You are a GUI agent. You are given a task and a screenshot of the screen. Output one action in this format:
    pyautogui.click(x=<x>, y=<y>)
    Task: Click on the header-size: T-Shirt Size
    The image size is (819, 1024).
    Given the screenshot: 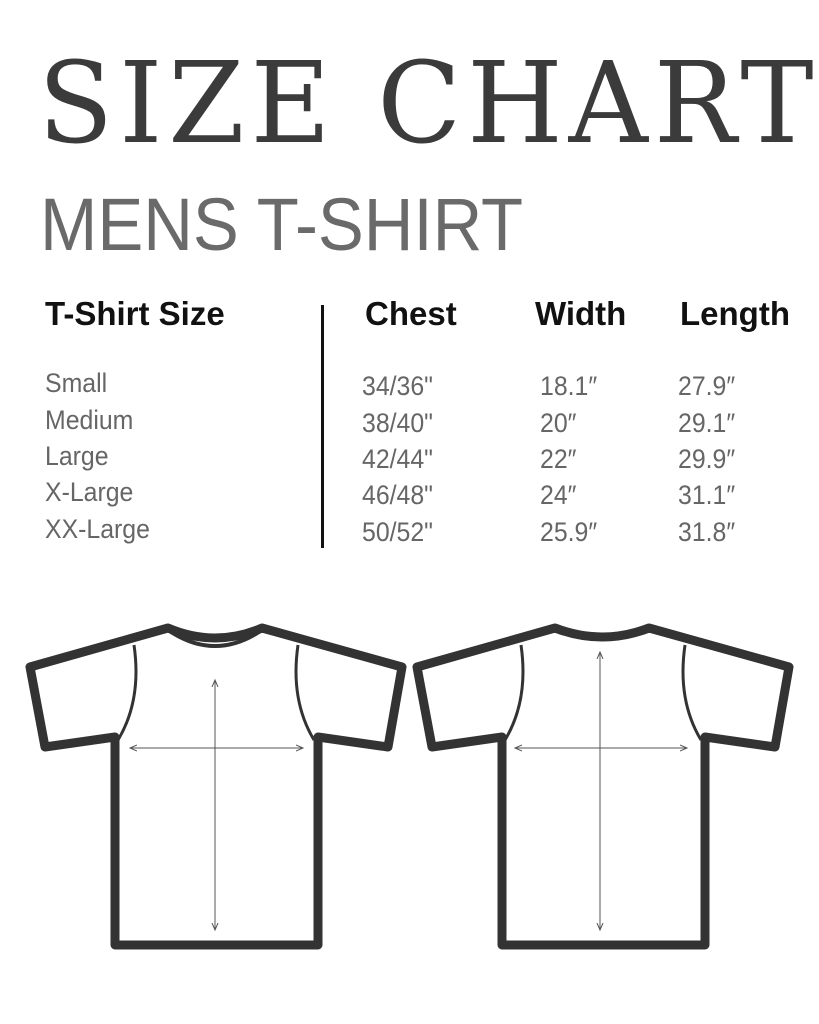 What is the action you would take?
    pyautogui.click(x=135, y=313)
    